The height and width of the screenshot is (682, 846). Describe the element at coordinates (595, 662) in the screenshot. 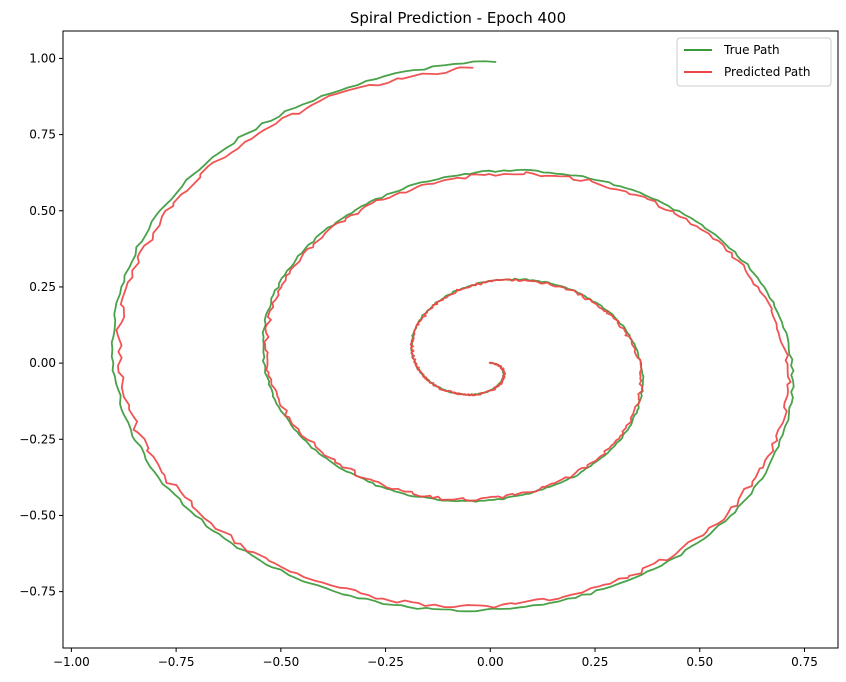

I see `x-tick-label: 0.25` at that location.